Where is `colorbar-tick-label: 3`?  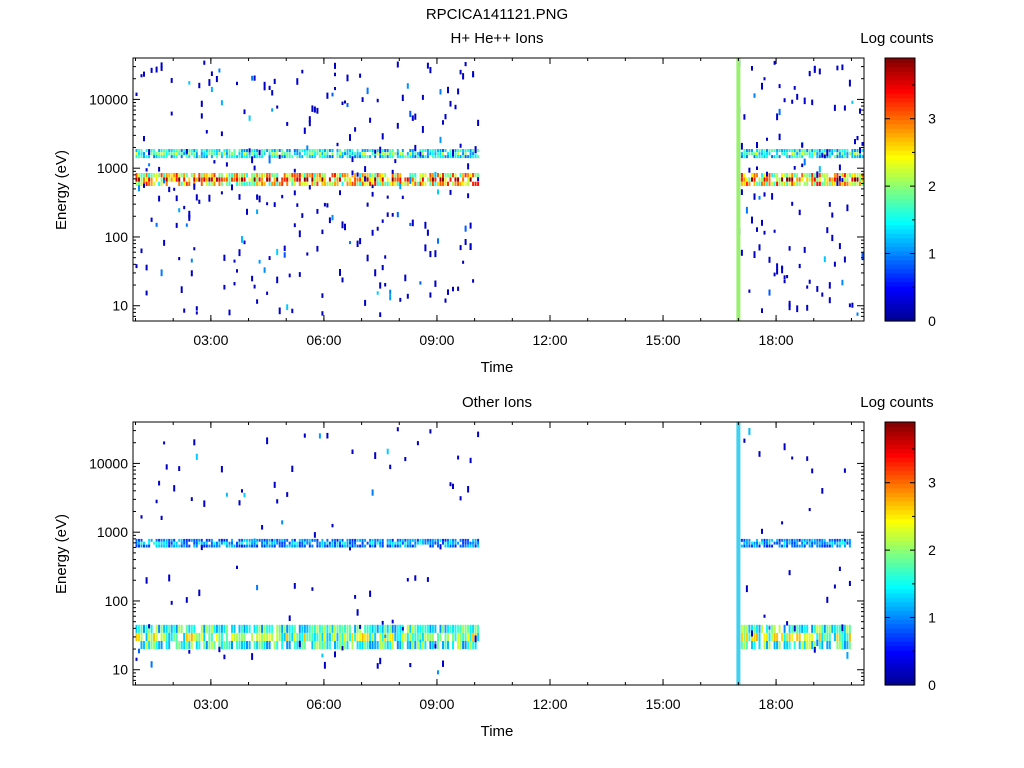
colorbar-tick-label: 3 is located at coordinates (932, 483).